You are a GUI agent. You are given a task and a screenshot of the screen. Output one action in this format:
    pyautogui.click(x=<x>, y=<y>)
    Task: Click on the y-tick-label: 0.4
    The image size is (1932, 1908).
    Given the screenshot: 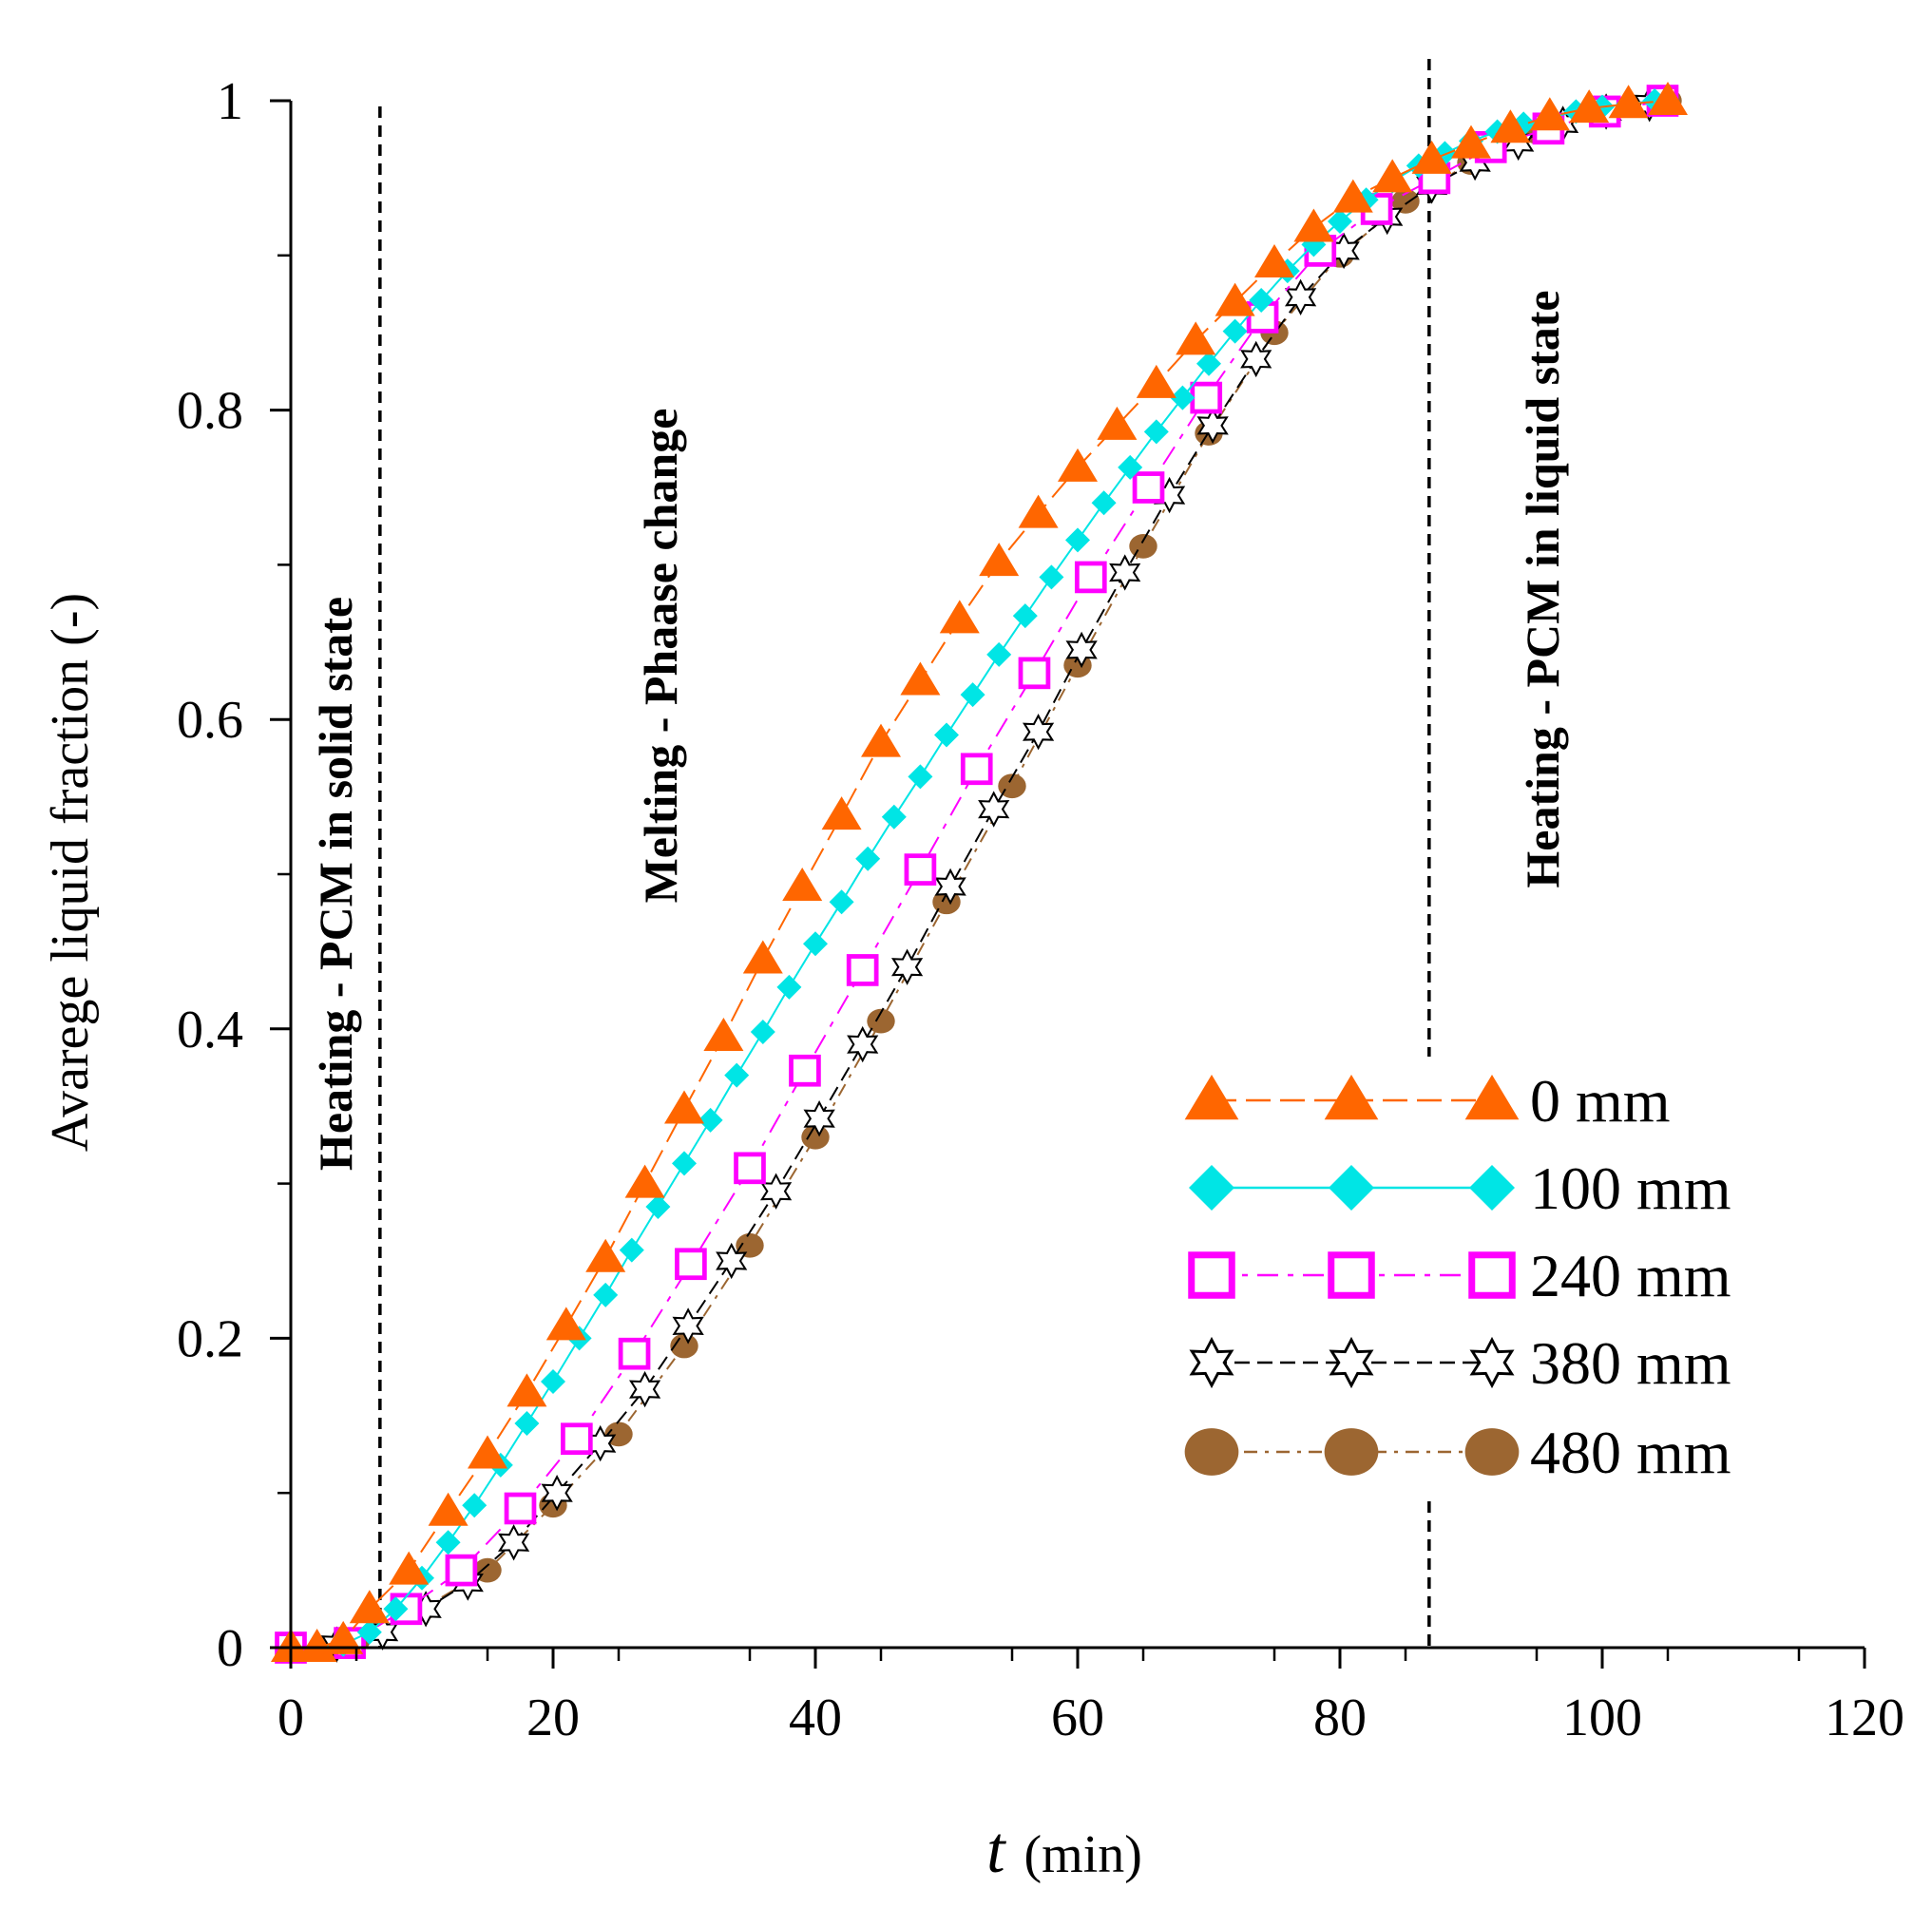 What is the action you would take?
    pyautogui.click(x=210, y=1030)
    